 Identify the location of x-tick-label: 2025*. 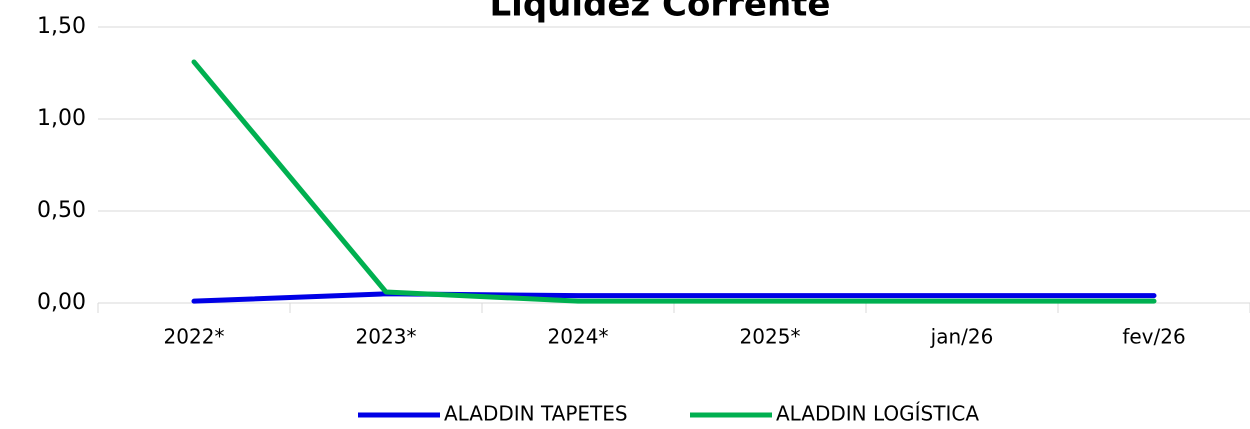
(770, 337).